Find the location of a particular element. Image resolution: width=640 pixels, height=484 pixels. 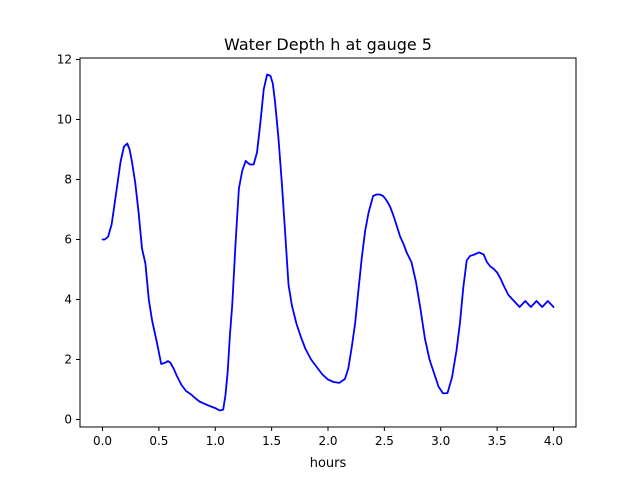

y-tick-label: 12 is located at coordinates (64, 60).